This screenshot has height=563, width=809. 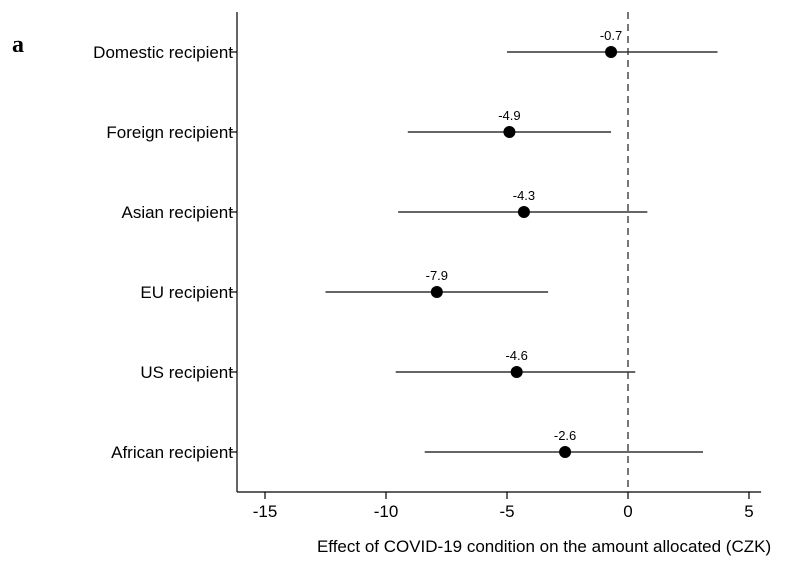 What do you see at coordinates (172, 452) in the screenshot?
I see `category-label: African recipient` at bounding box center [172, 452].